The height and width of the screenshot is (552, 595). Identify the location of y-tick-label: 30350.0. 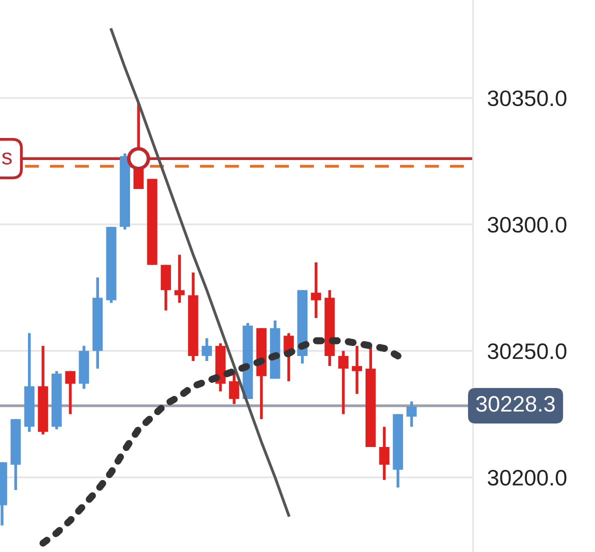
(527, 98).